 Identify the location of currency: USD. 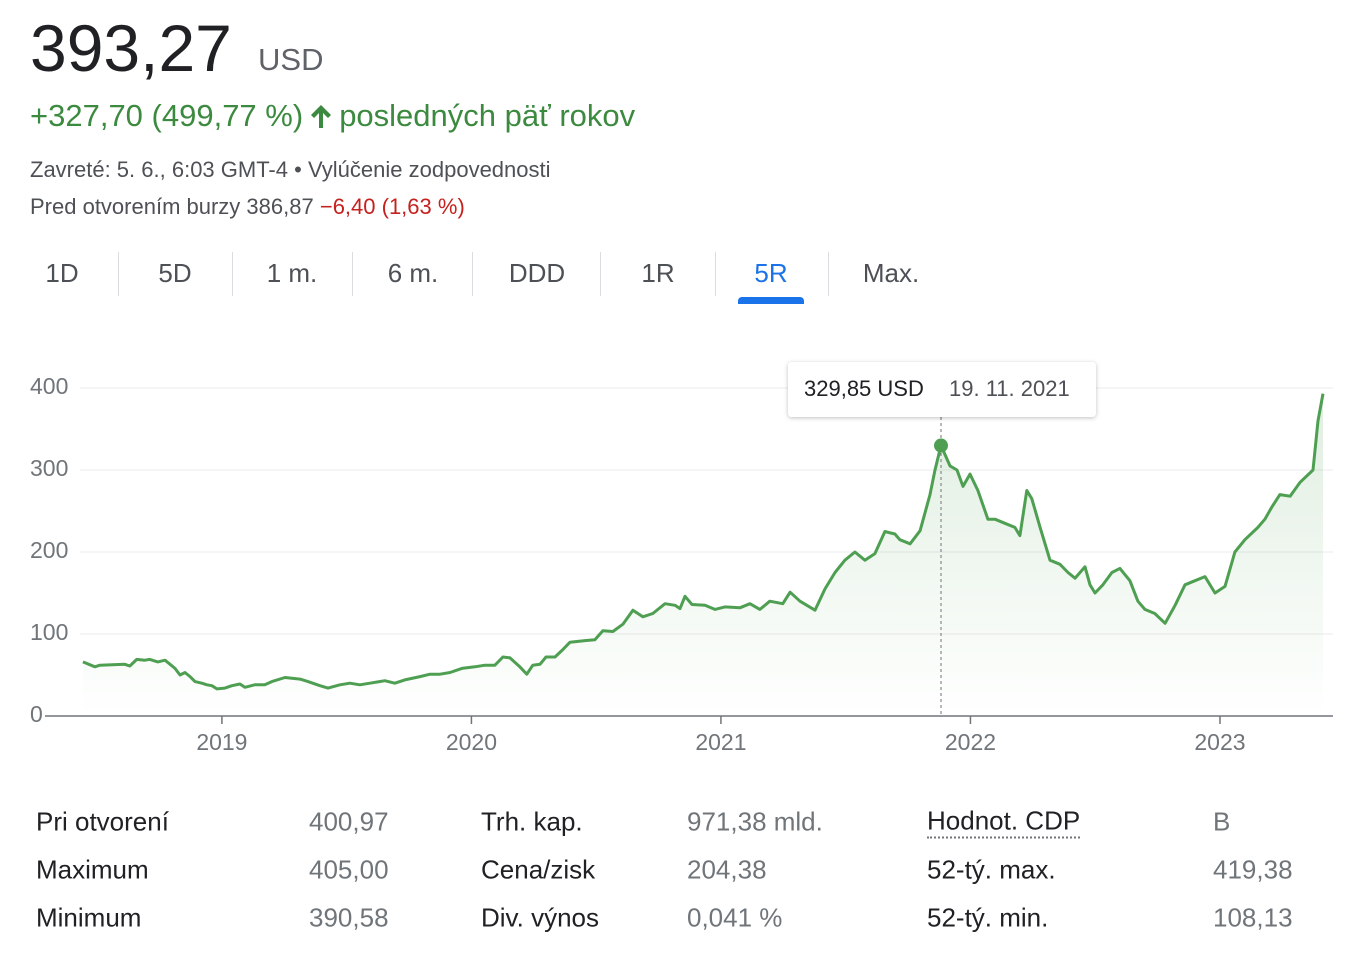
(291, 59).